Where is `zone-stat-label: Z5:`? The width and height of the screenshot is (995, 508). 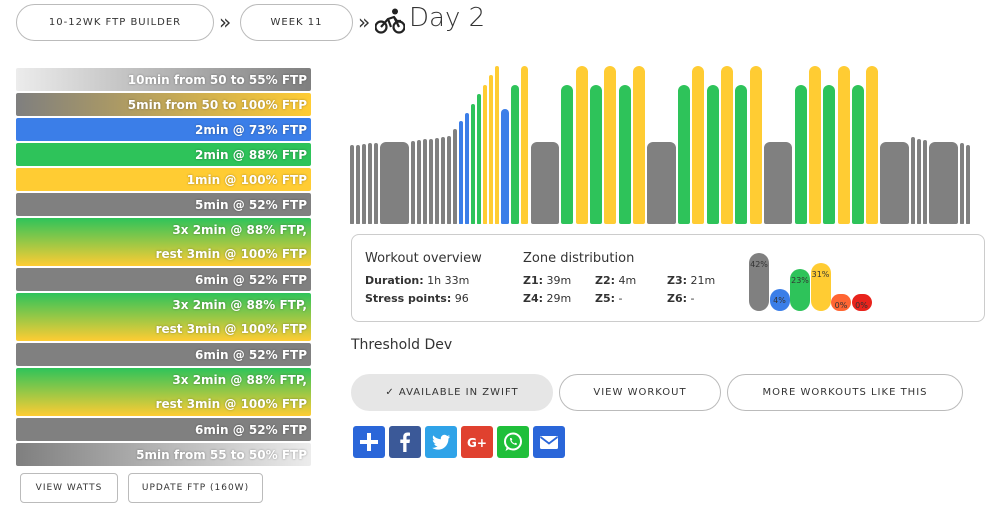
zone-stat-label: Z5: is located at coordinates (605, 298).